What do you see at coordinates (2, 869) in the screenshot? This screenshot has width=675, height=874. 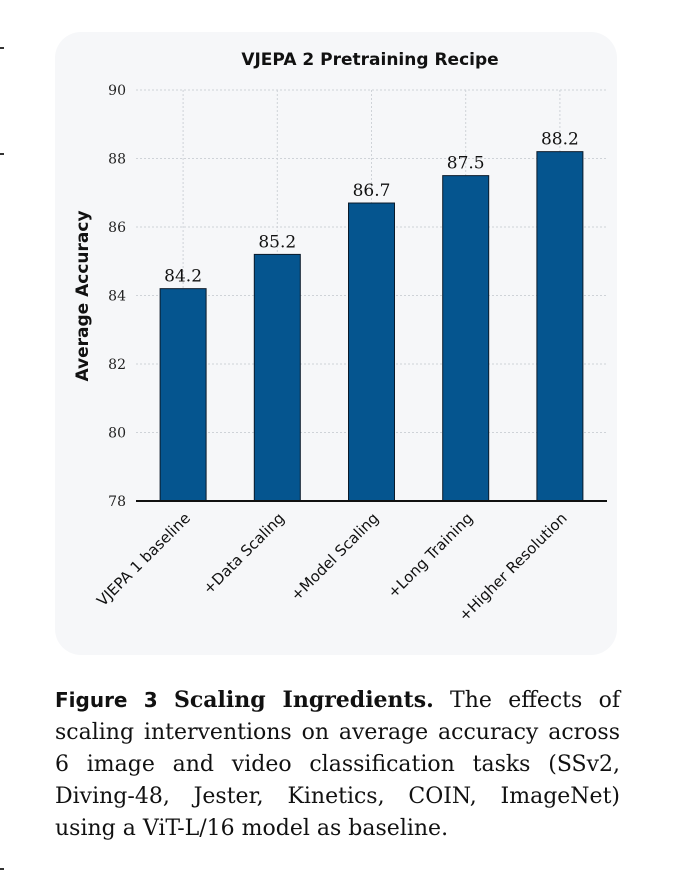 I see `margin-mark-bottom` at bounding box center [2, 869].